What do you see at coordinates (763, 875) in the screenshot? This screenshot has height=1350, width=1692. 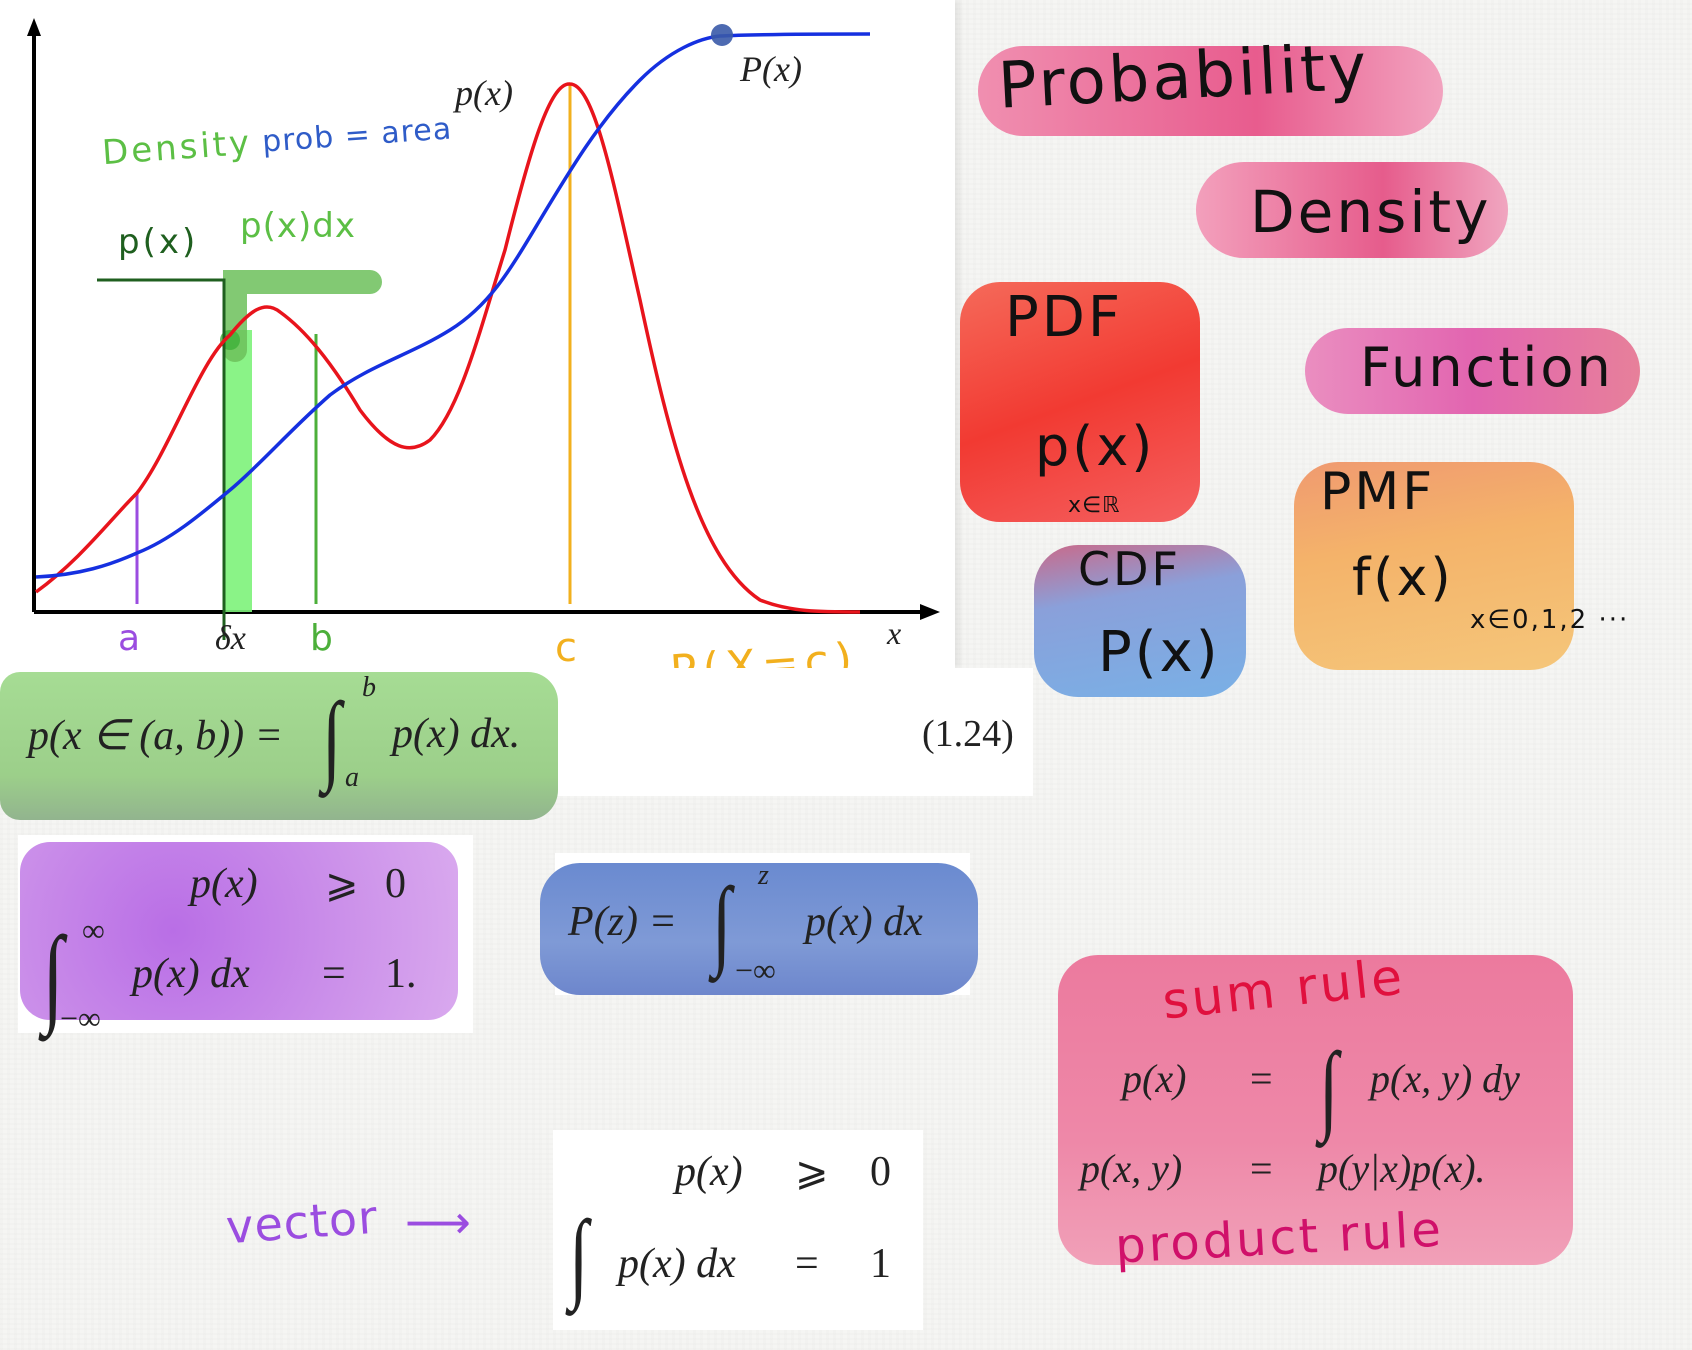 I see `cdf-eq-upper: z` at bounding box center [763, 875].